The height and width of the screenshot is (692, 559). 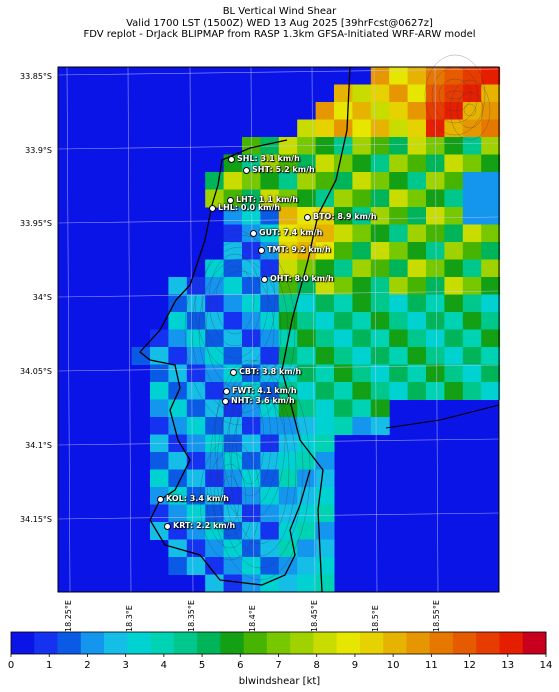 I want to click on colorbar-tick-label: 2, so click(x=87, y=665).